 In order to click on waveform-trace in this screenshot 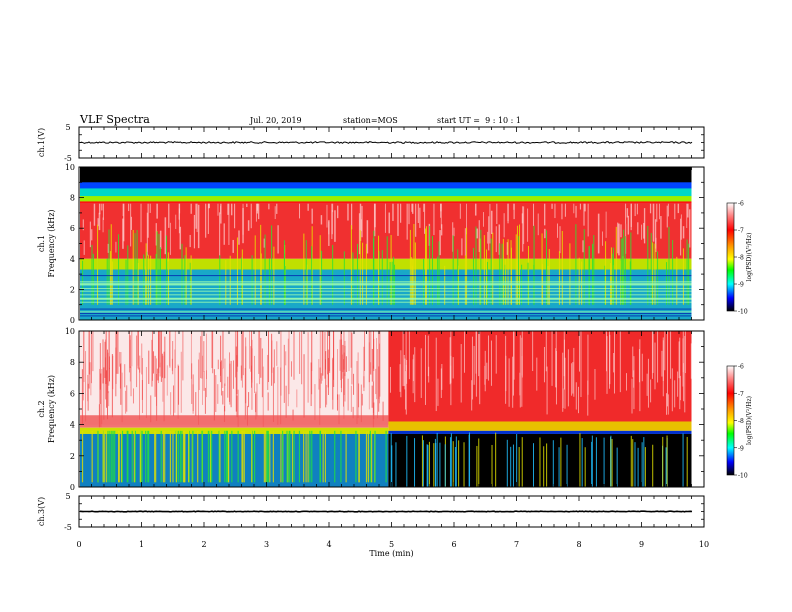, I will do `click(386, 511)`.